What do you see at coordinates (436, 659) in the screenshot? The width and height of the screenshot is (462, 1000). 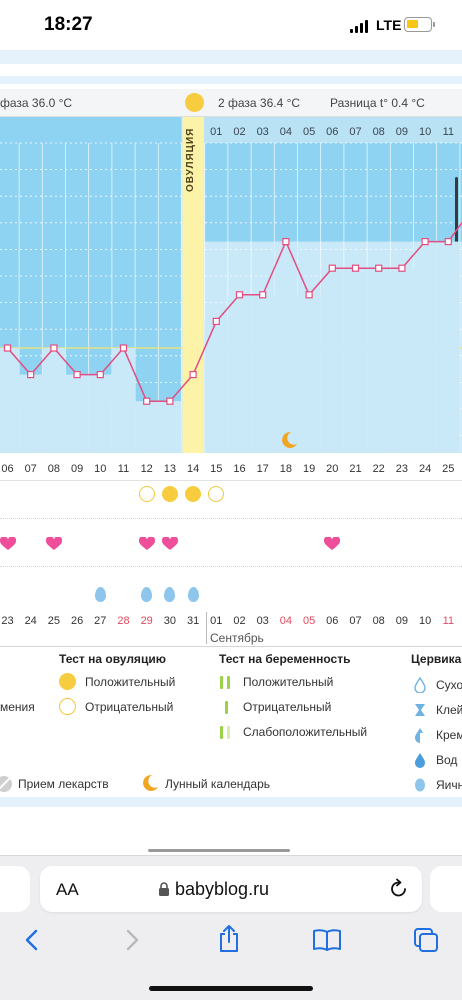 I see `legend-cervical-title: Цервика` at bounding box center [436, 659].